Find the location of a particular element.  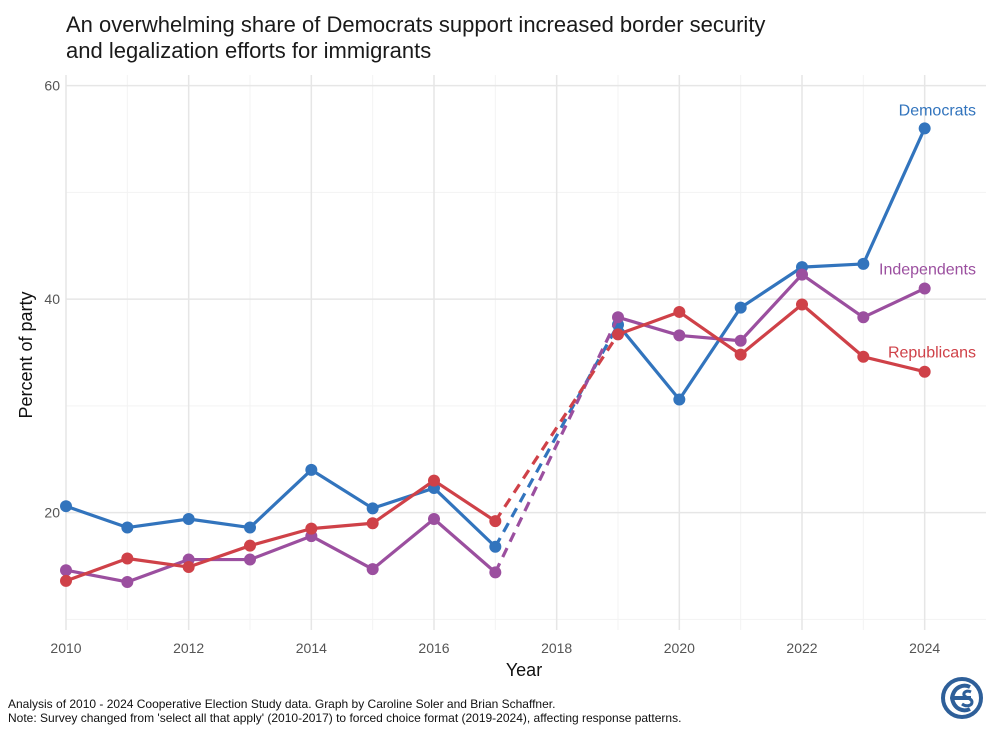

series-gap-dashed-democrats is located at coordinates (556, 435).